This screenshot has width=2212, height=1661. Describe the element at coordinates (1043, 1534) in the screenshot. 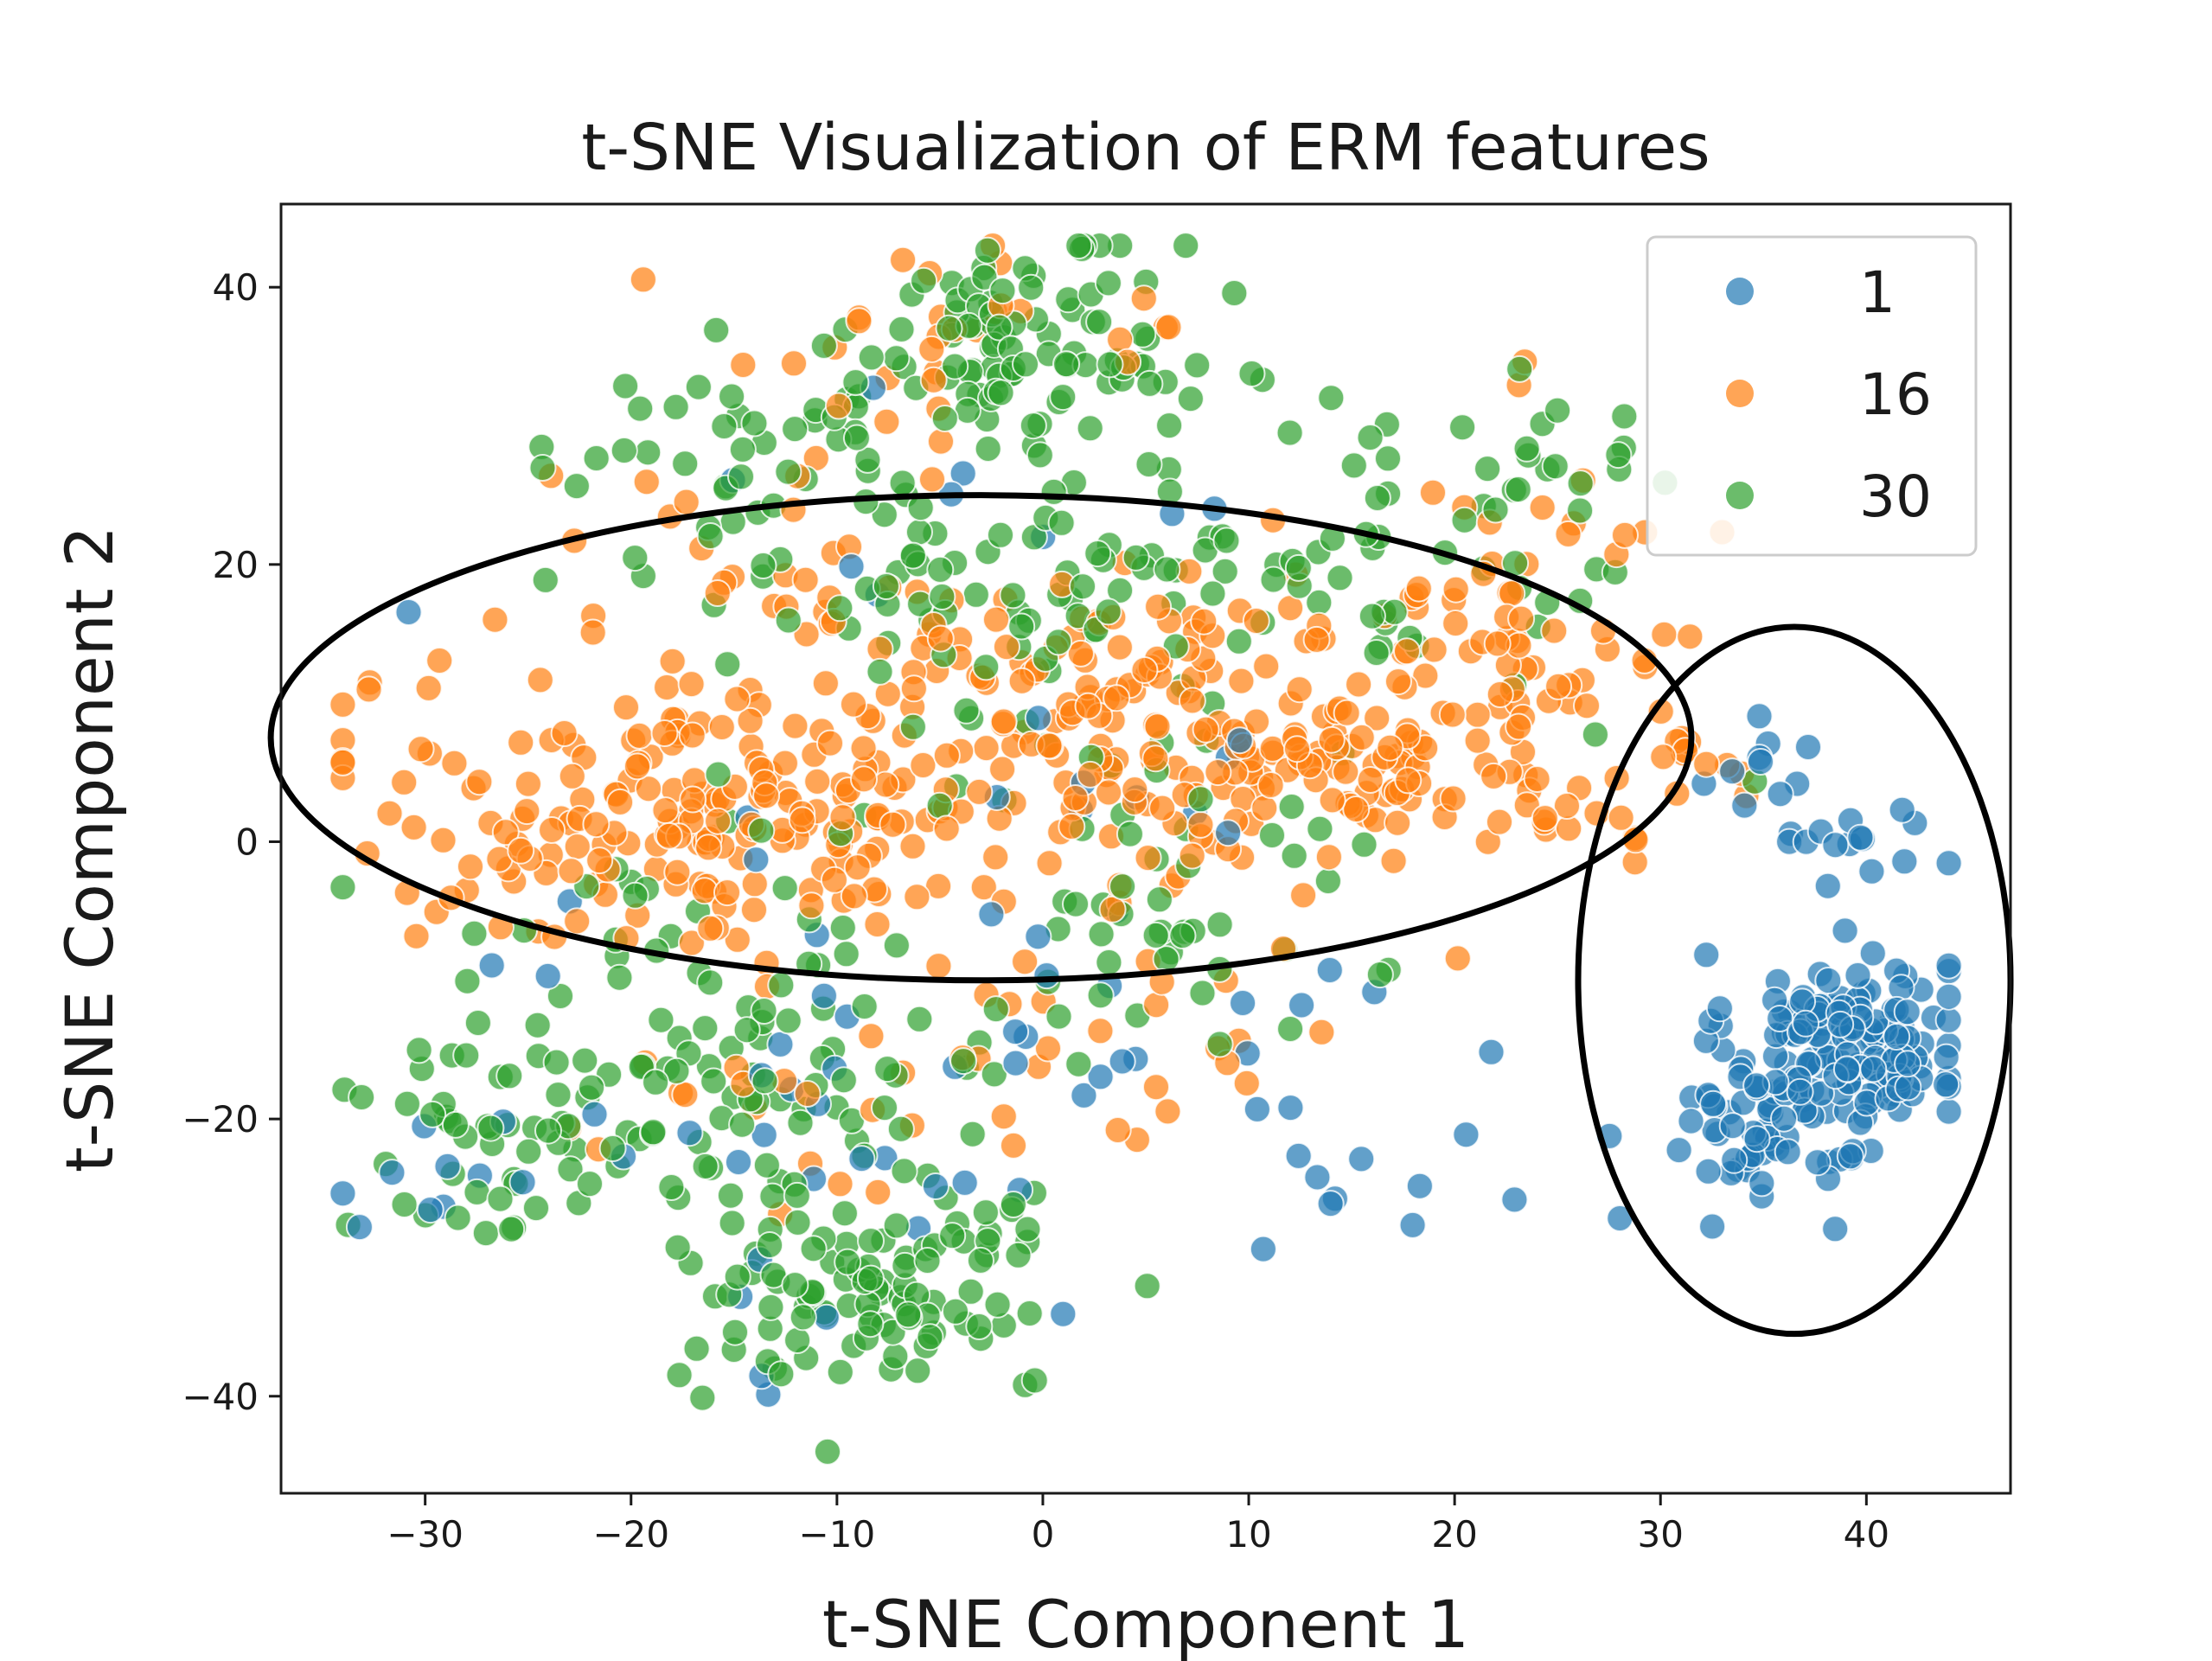

I see `x-tick-label: 0` at that location.